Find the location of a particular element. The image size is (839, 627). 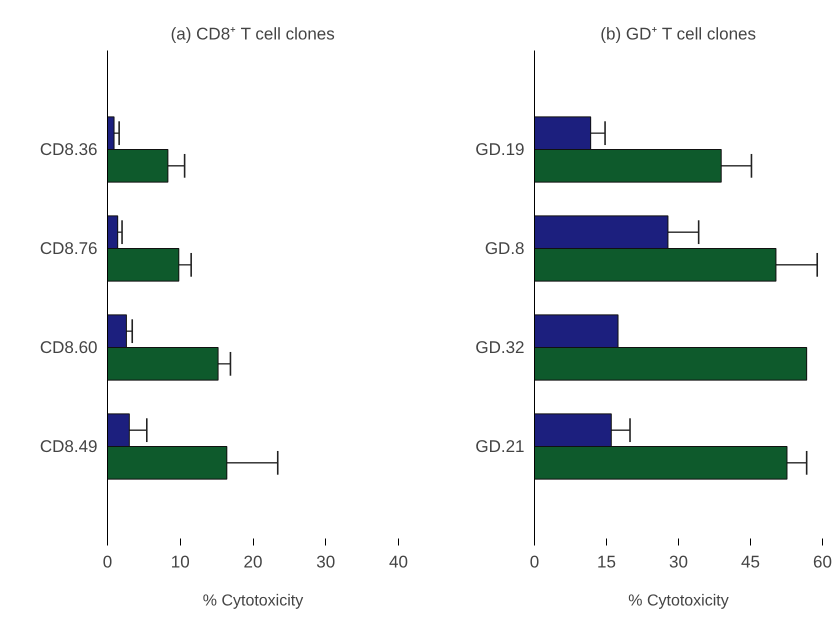

y-tick-label: GD.19 is located at coordinates (500, 149).